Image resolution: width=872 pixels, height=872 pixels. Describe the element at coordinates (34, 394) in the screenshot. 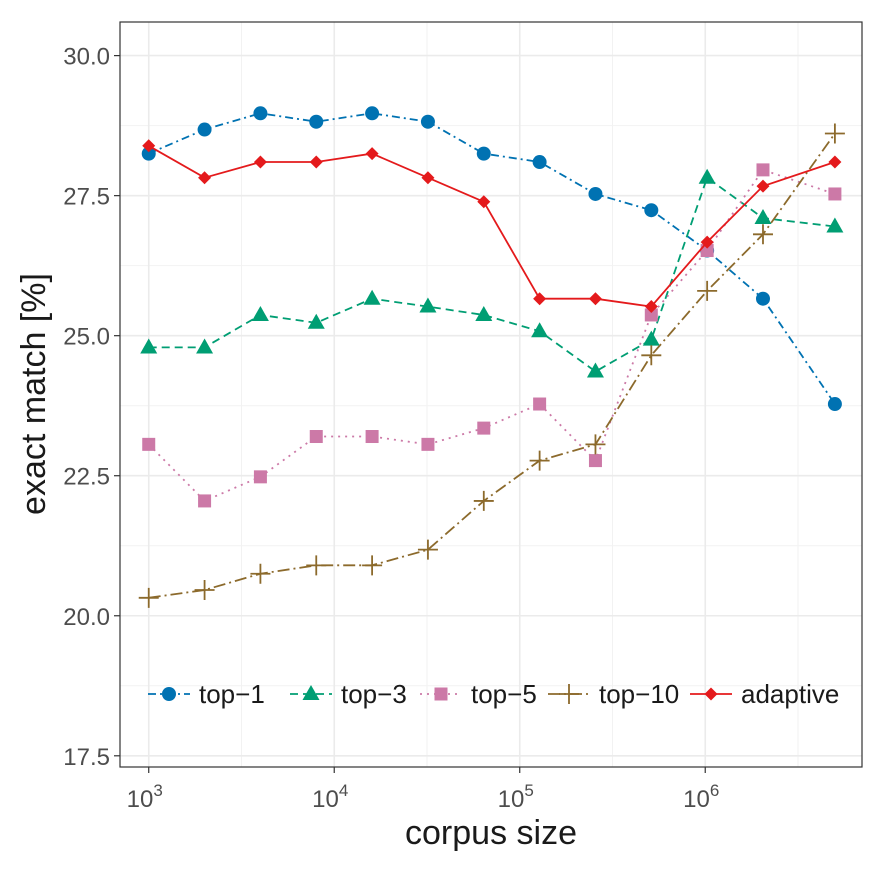

I see `y-axis-title: exact match [%]` at that location.